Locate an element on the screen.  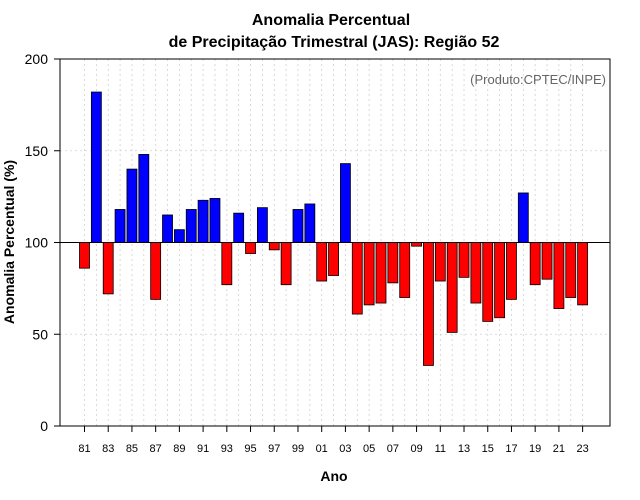
x-tick-label-13: 13 is located at coordinates (464, 449).